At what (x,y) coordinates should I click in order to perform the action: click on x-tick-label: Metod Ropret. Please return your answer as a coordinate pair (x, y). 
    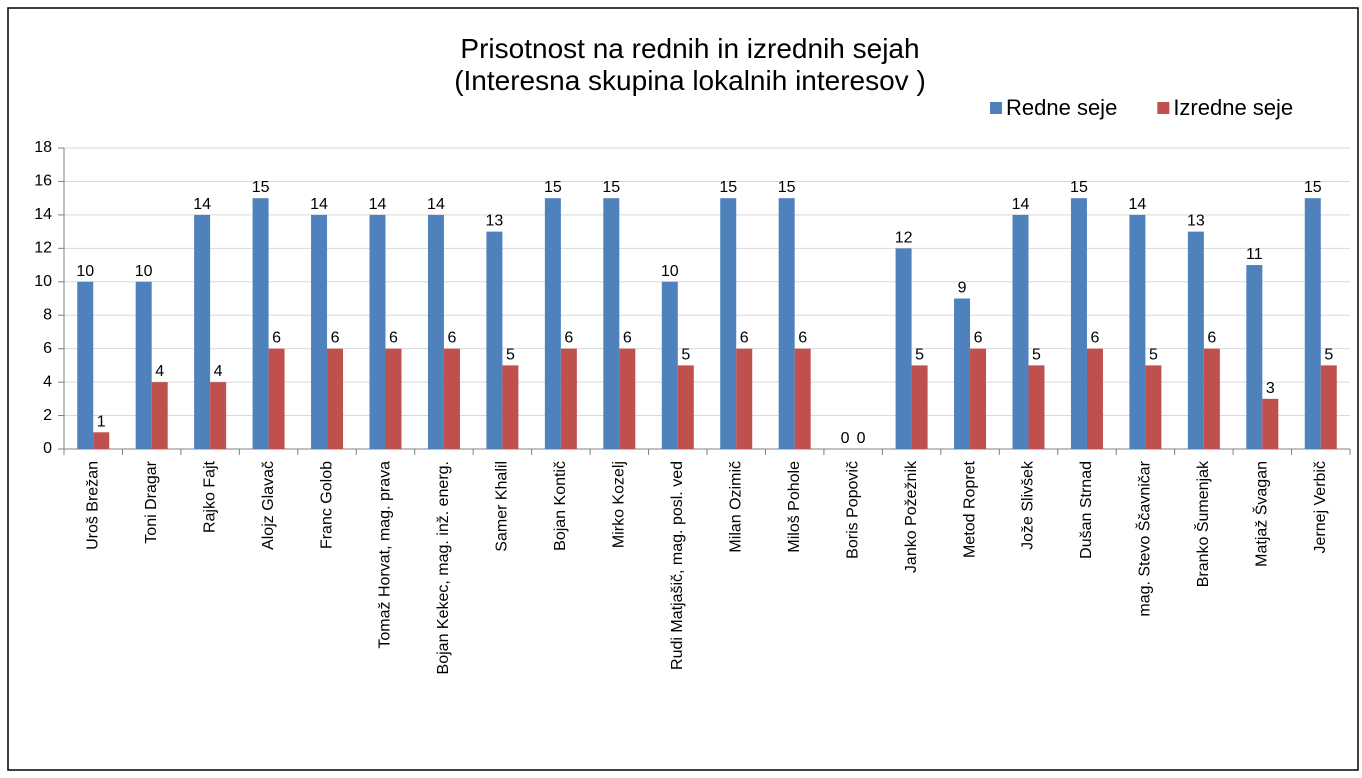
    Looking at the image, I should click on (969, 508).